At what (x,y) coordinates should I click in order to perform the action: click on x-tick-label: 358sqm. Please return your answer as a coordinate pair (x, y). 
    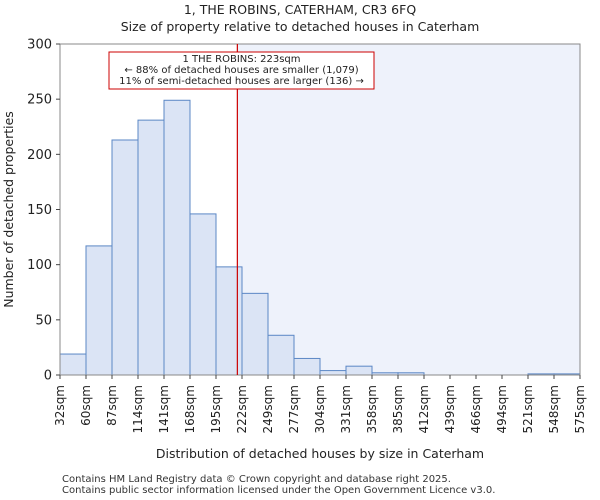
    Looking at the image, I should click on (372, 409).